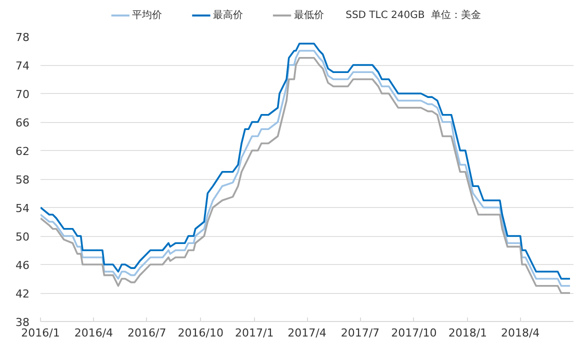 The width and height of the screenshot is (587, 351). I want to click on y-tick-label: 58, so click(23, 180).